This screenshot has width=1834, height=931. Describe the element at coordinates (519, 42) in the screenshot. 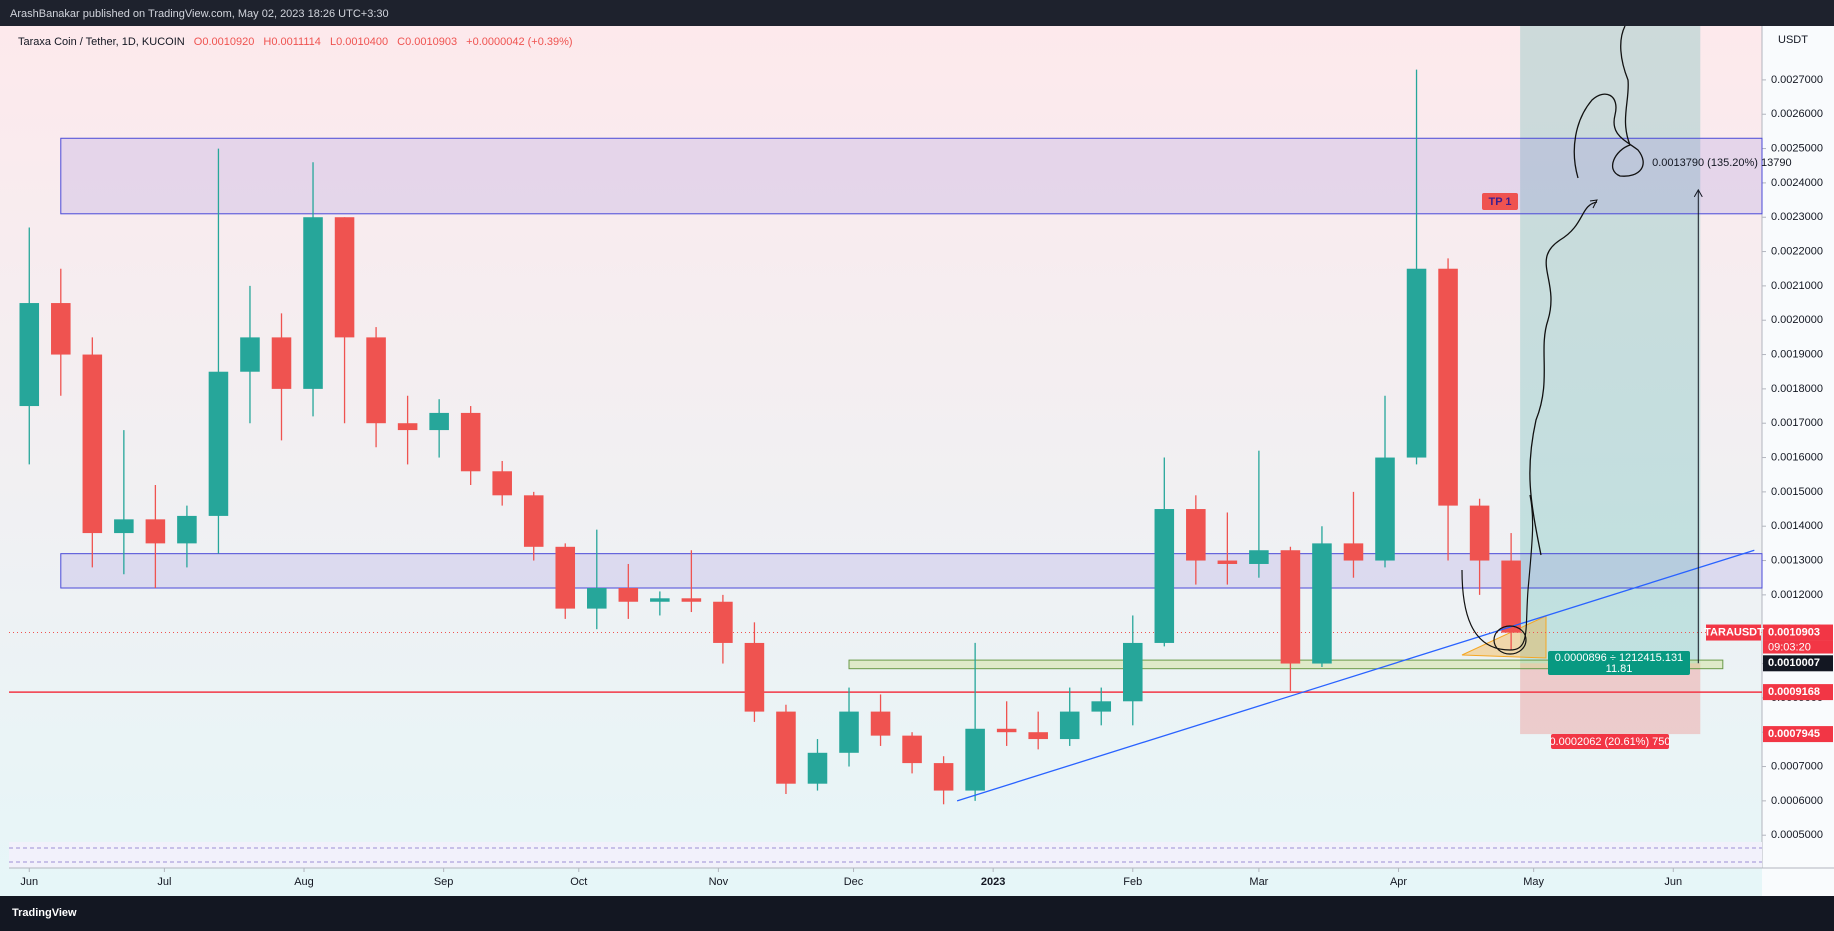

I see `ohlc-change: +0.0000042 (+0.39%)` at that location.